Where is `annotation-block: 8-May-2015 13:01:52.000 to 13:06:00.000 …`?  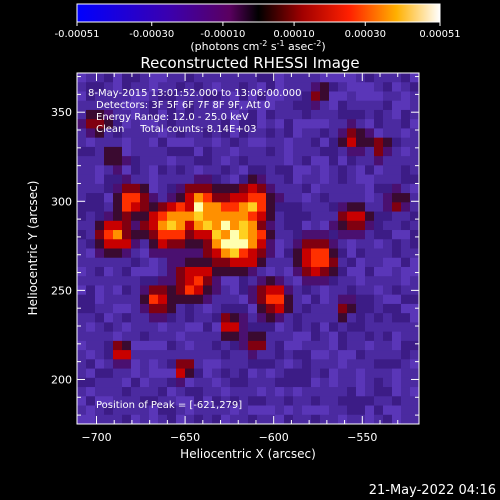
annotation-block: 8-May-2015 13:01:52.000 to 13:06:00.000 … is located at coordinates (194, 111).